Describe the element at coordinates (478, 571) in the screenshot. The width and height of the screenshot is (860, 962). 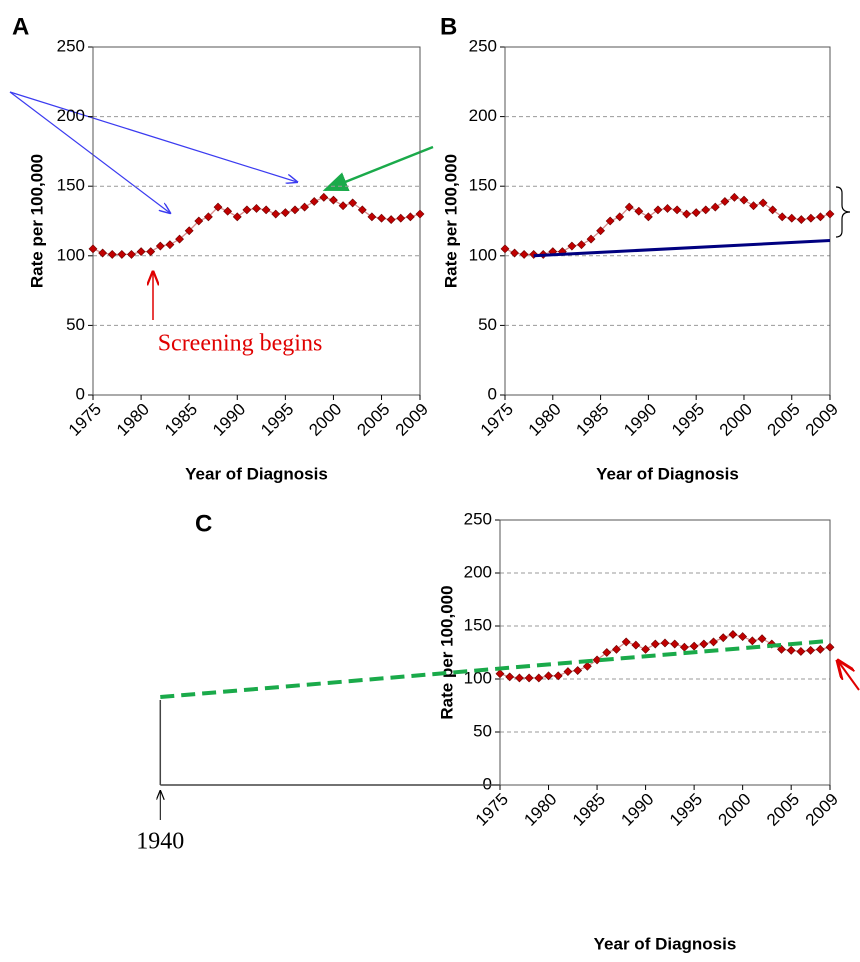
I see `y-tick-label: 200` at that location.